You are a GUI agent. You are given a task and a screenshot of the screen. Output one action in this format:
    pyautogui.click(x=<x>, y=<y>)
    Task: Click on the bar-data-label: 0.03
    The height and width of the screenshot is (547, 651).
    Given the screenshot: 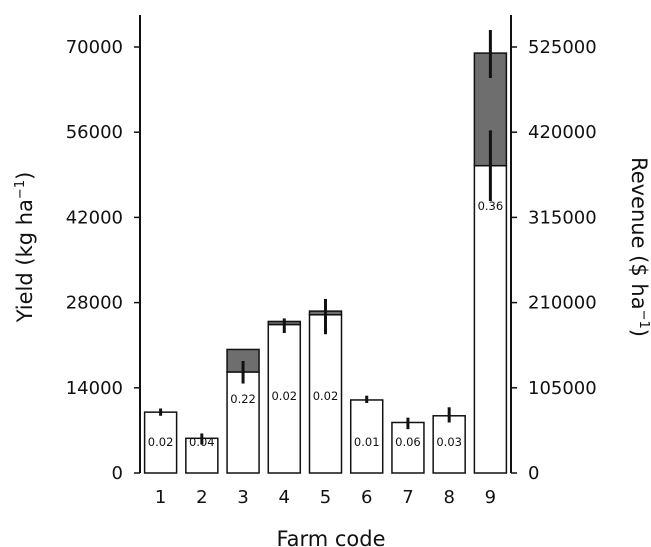 What is the action you would take?
    pyautogui.click(x=449, y=442)
    